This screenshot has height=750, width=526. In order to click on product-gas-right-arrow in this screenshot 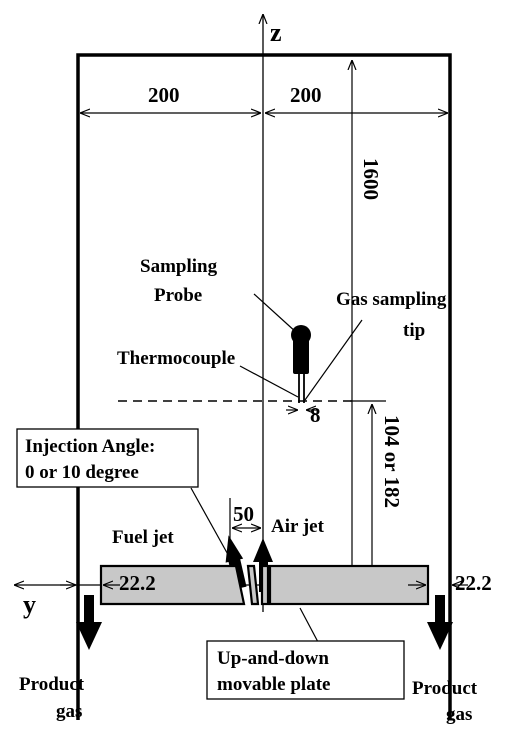, I will do `click(440, 622)`.